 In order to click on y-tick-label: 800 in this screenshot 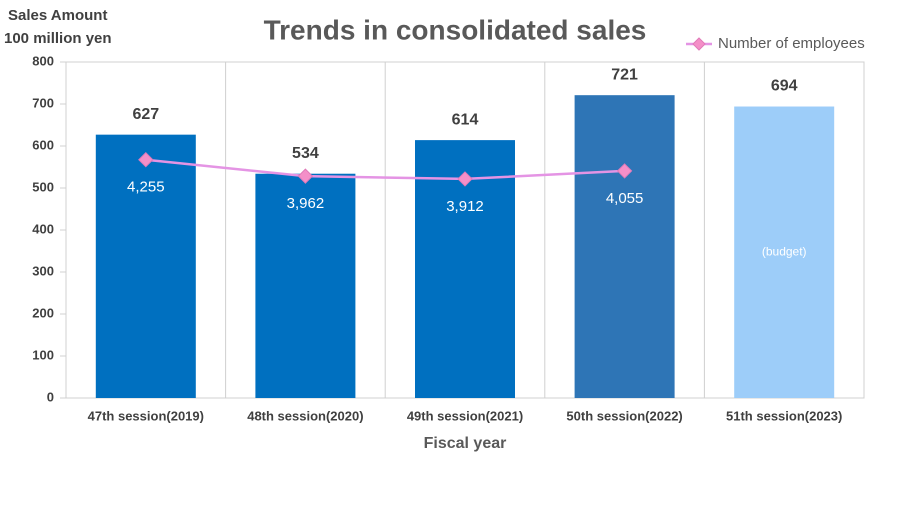, I will do `click(43, 60)`.